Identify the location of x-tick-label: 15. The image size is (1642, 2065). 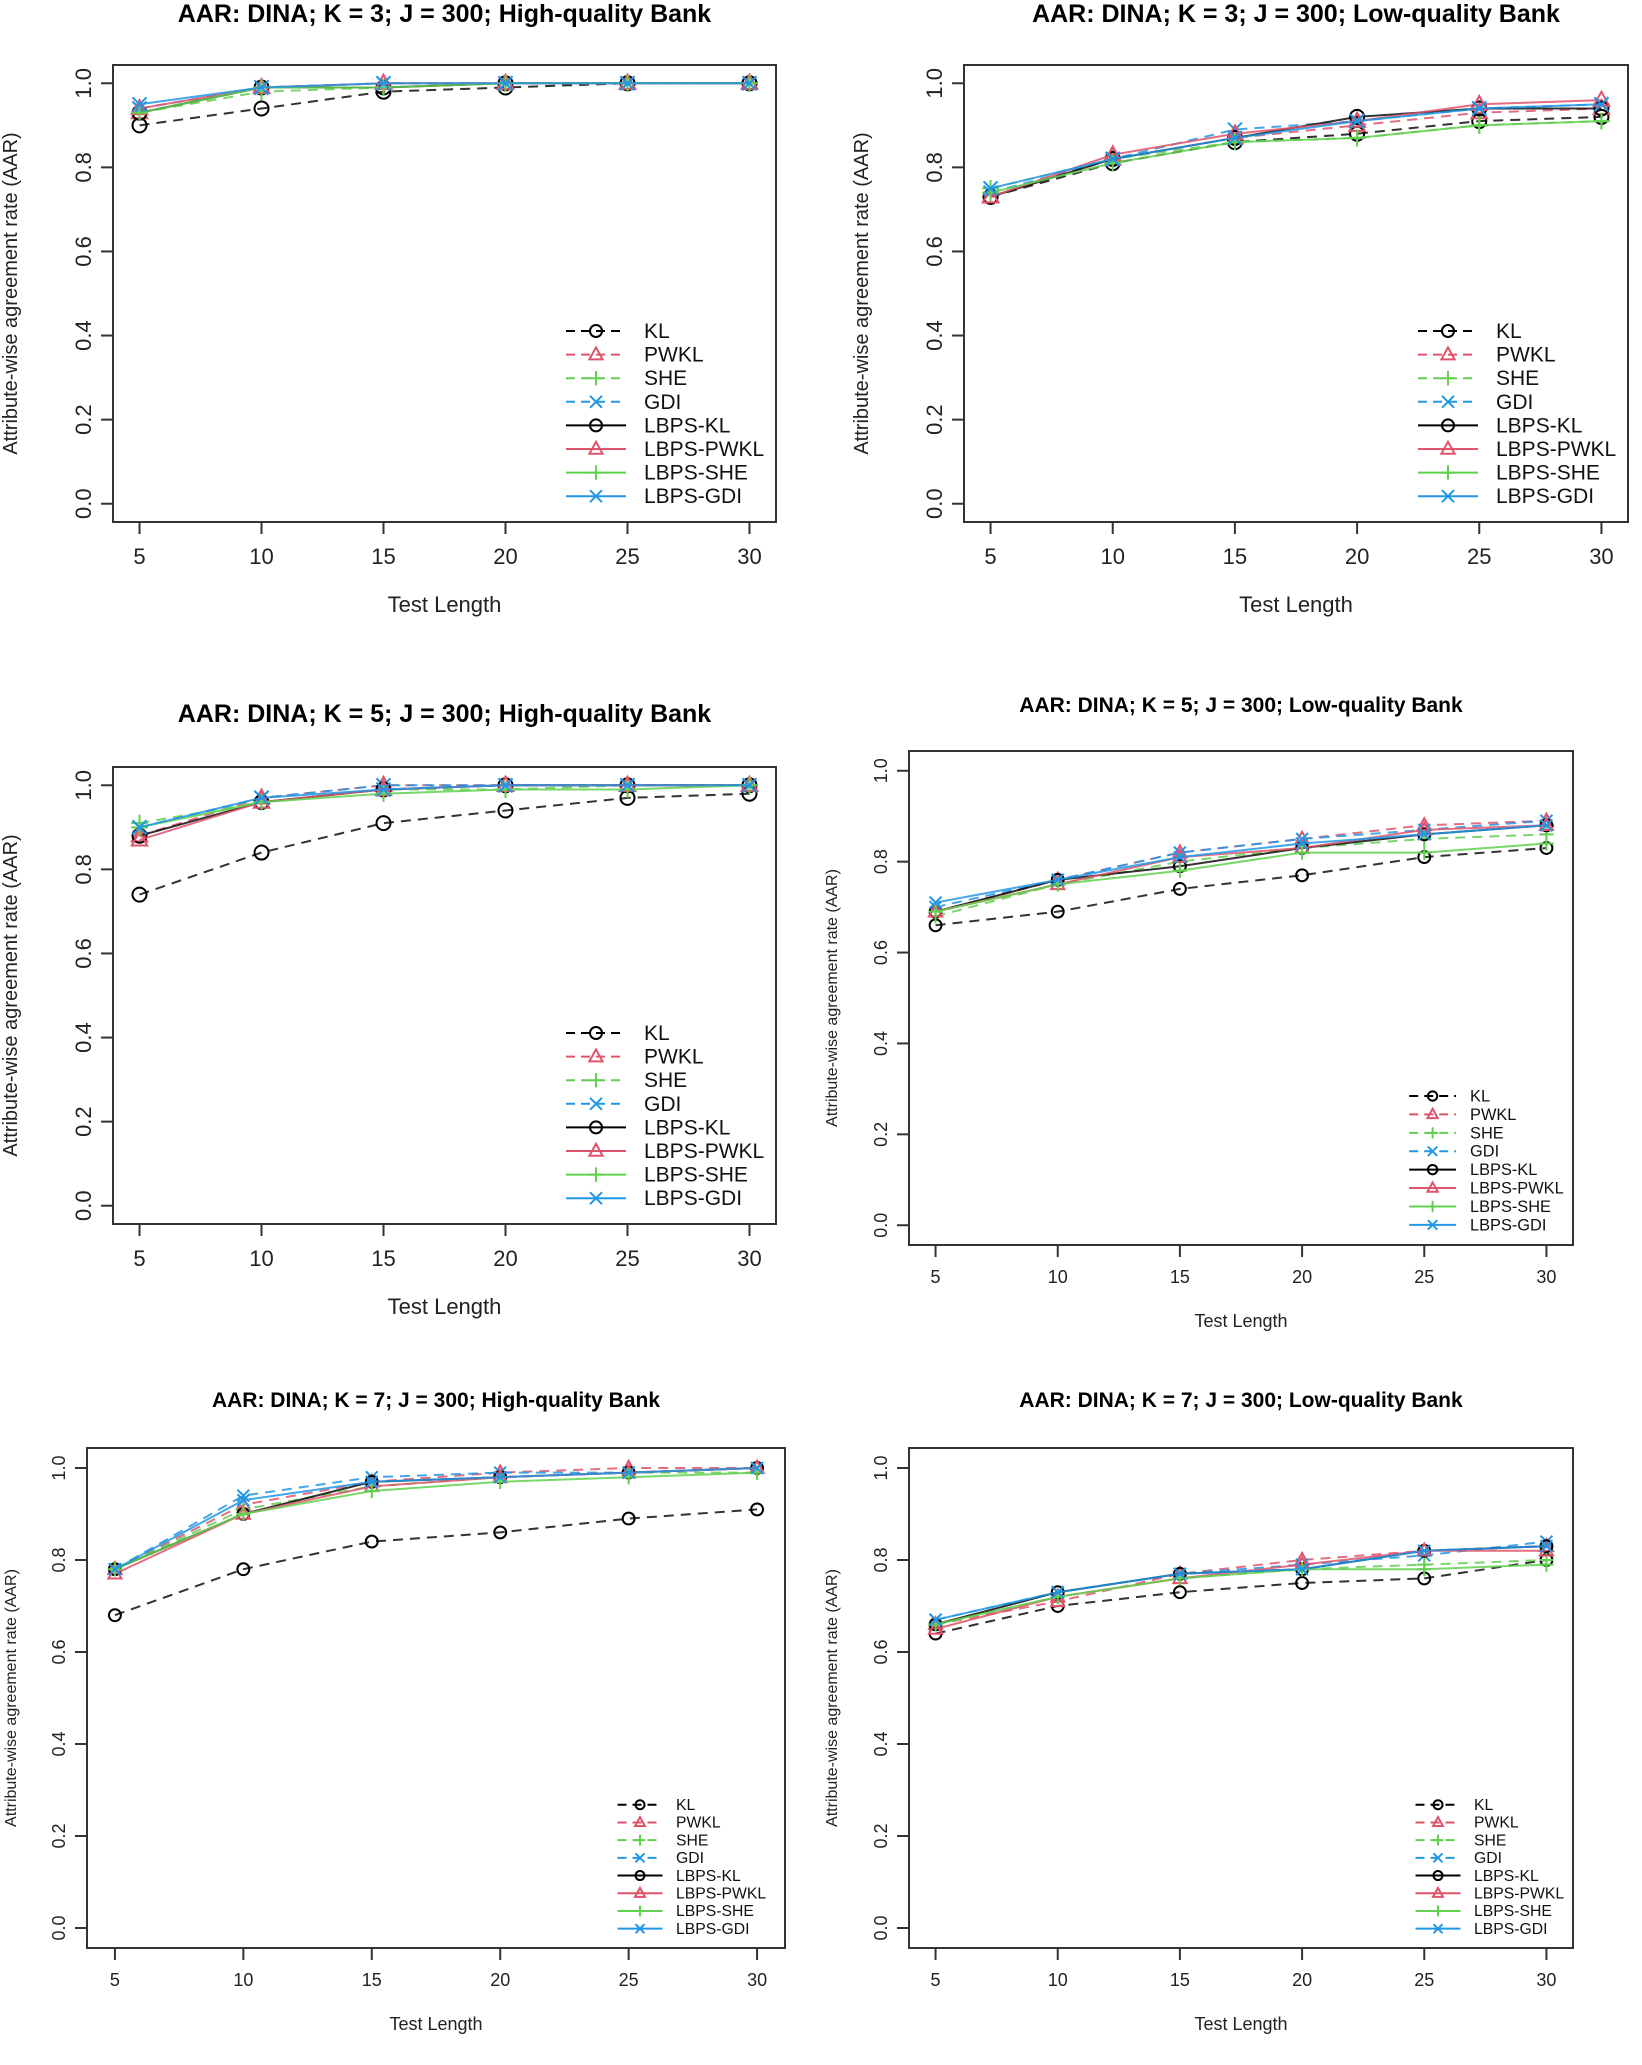
(372, 1980).